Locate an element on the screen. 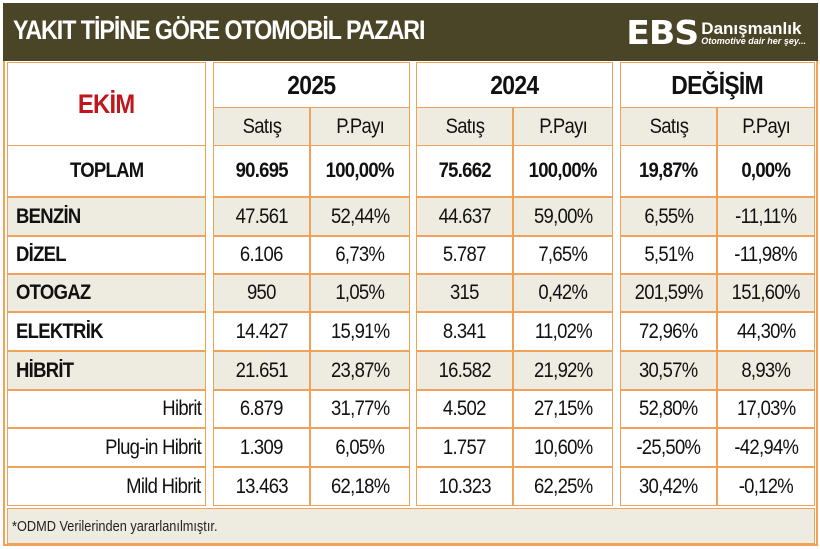  table-cell-text: 1.309 is located at coordinates (261, 447).